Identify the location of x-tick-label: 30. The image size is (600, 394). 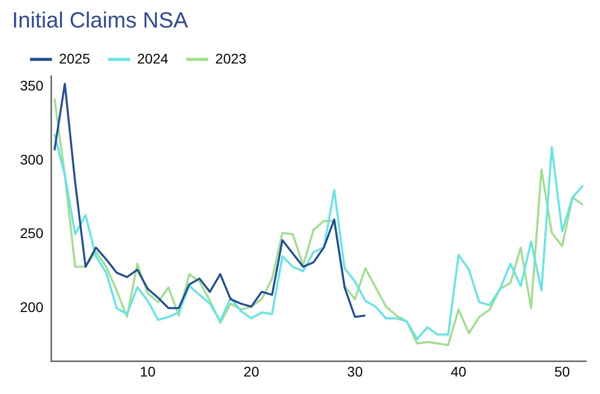
(355, 371).